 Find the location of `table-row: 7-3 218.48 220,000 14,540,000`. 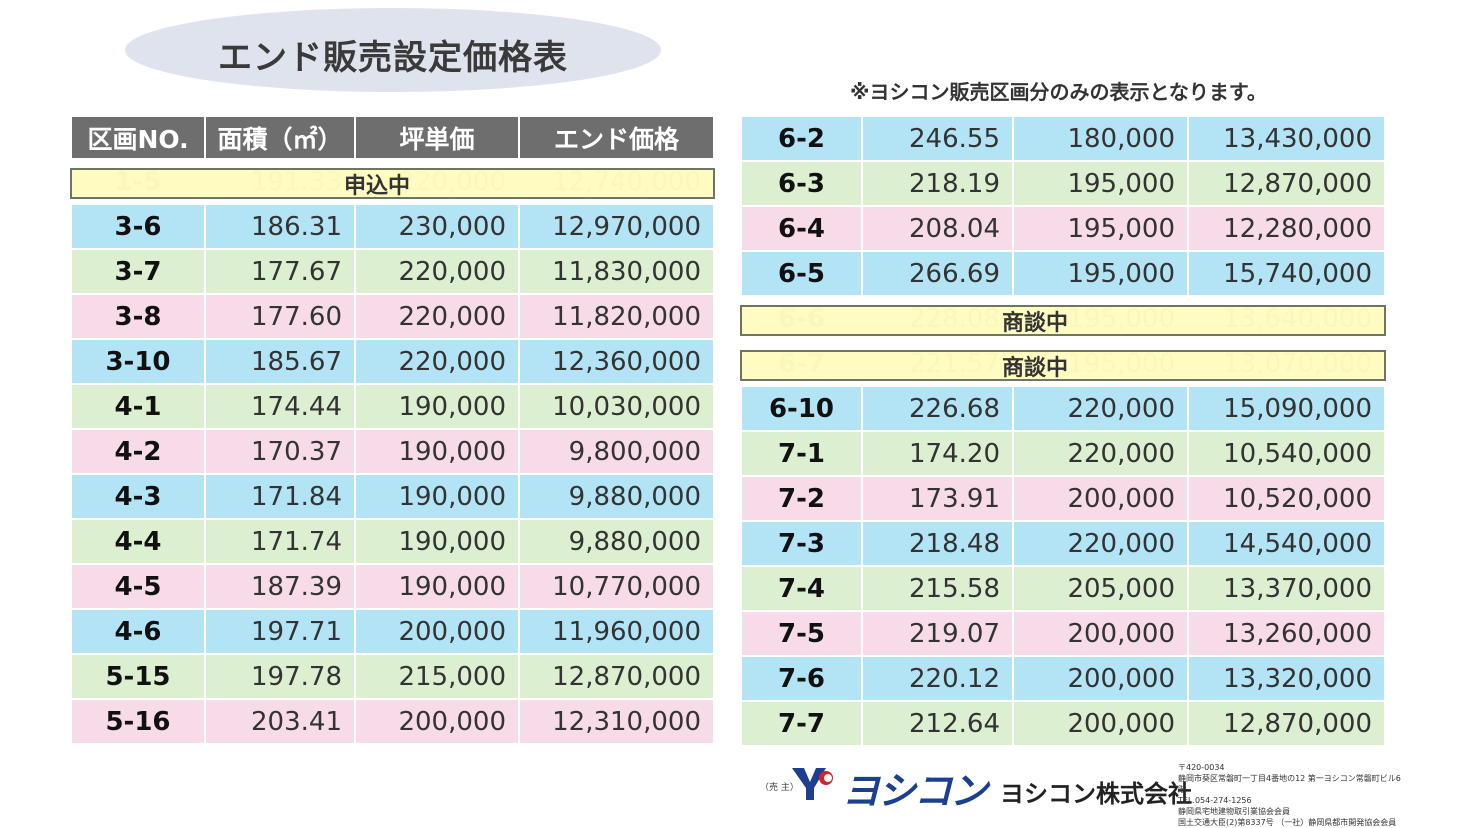

table-row: 7-3 218.48 220,000 14,540,000 is located at coordinates (1064, 544).